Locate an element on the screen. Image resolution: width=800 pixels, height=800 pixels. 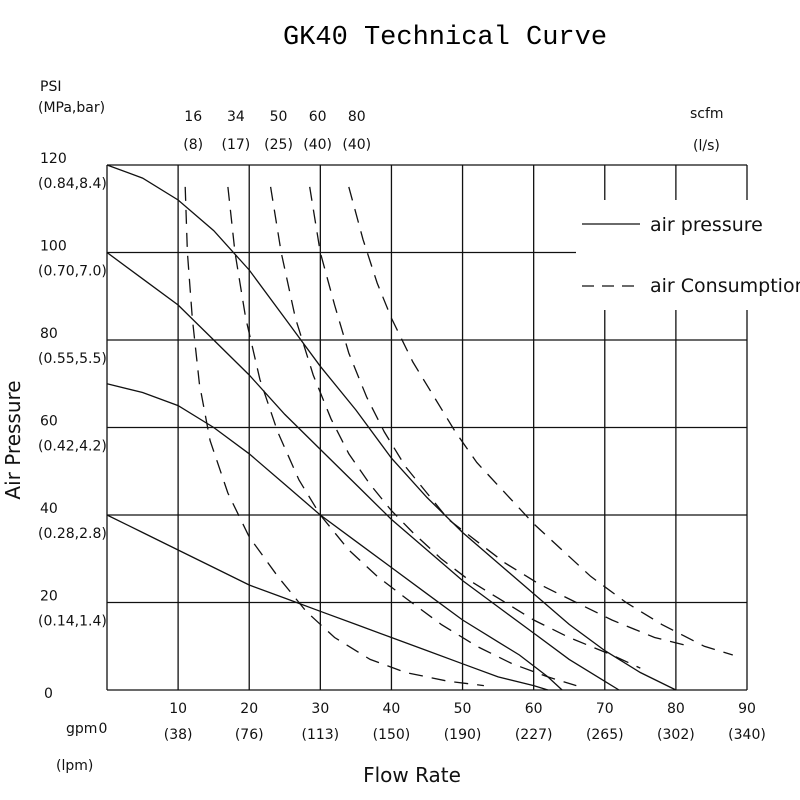
top-tick-sublabel-0: (8) is located at coordinates (193, 145).